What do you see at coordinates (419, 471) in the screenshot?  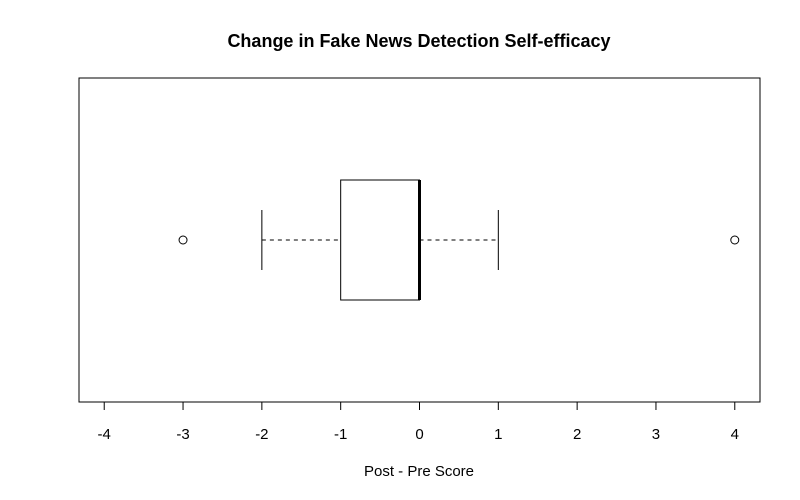 I see `x-axis-label: Post - Pre Score` at bounding box center [419, 471].